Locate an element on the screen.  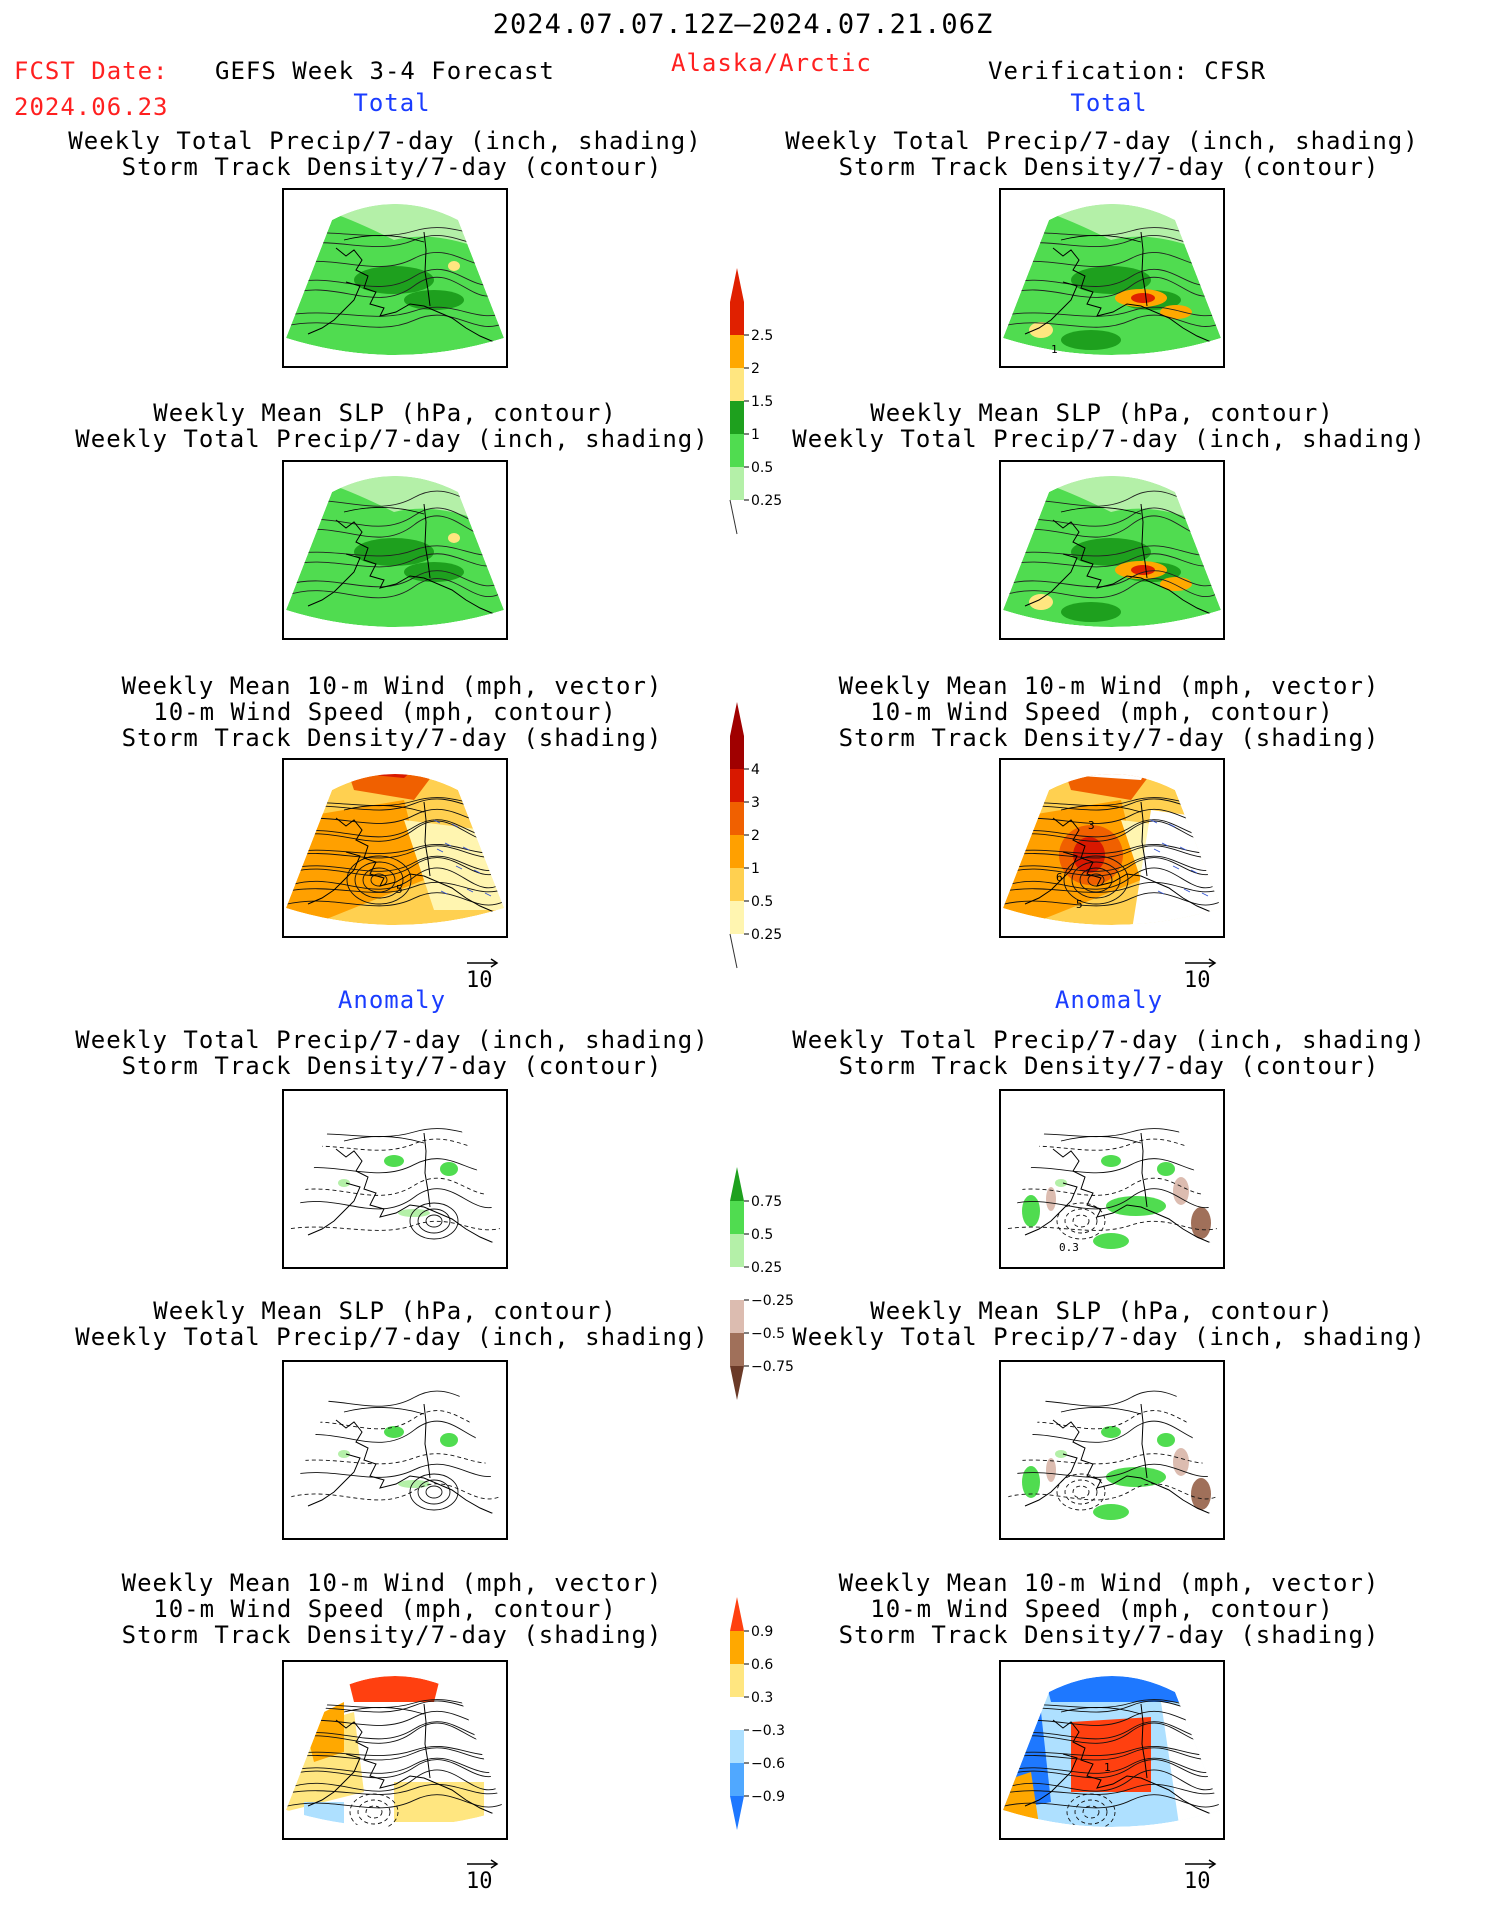
map-fc-wind-total is located at coordinates (395, 848).